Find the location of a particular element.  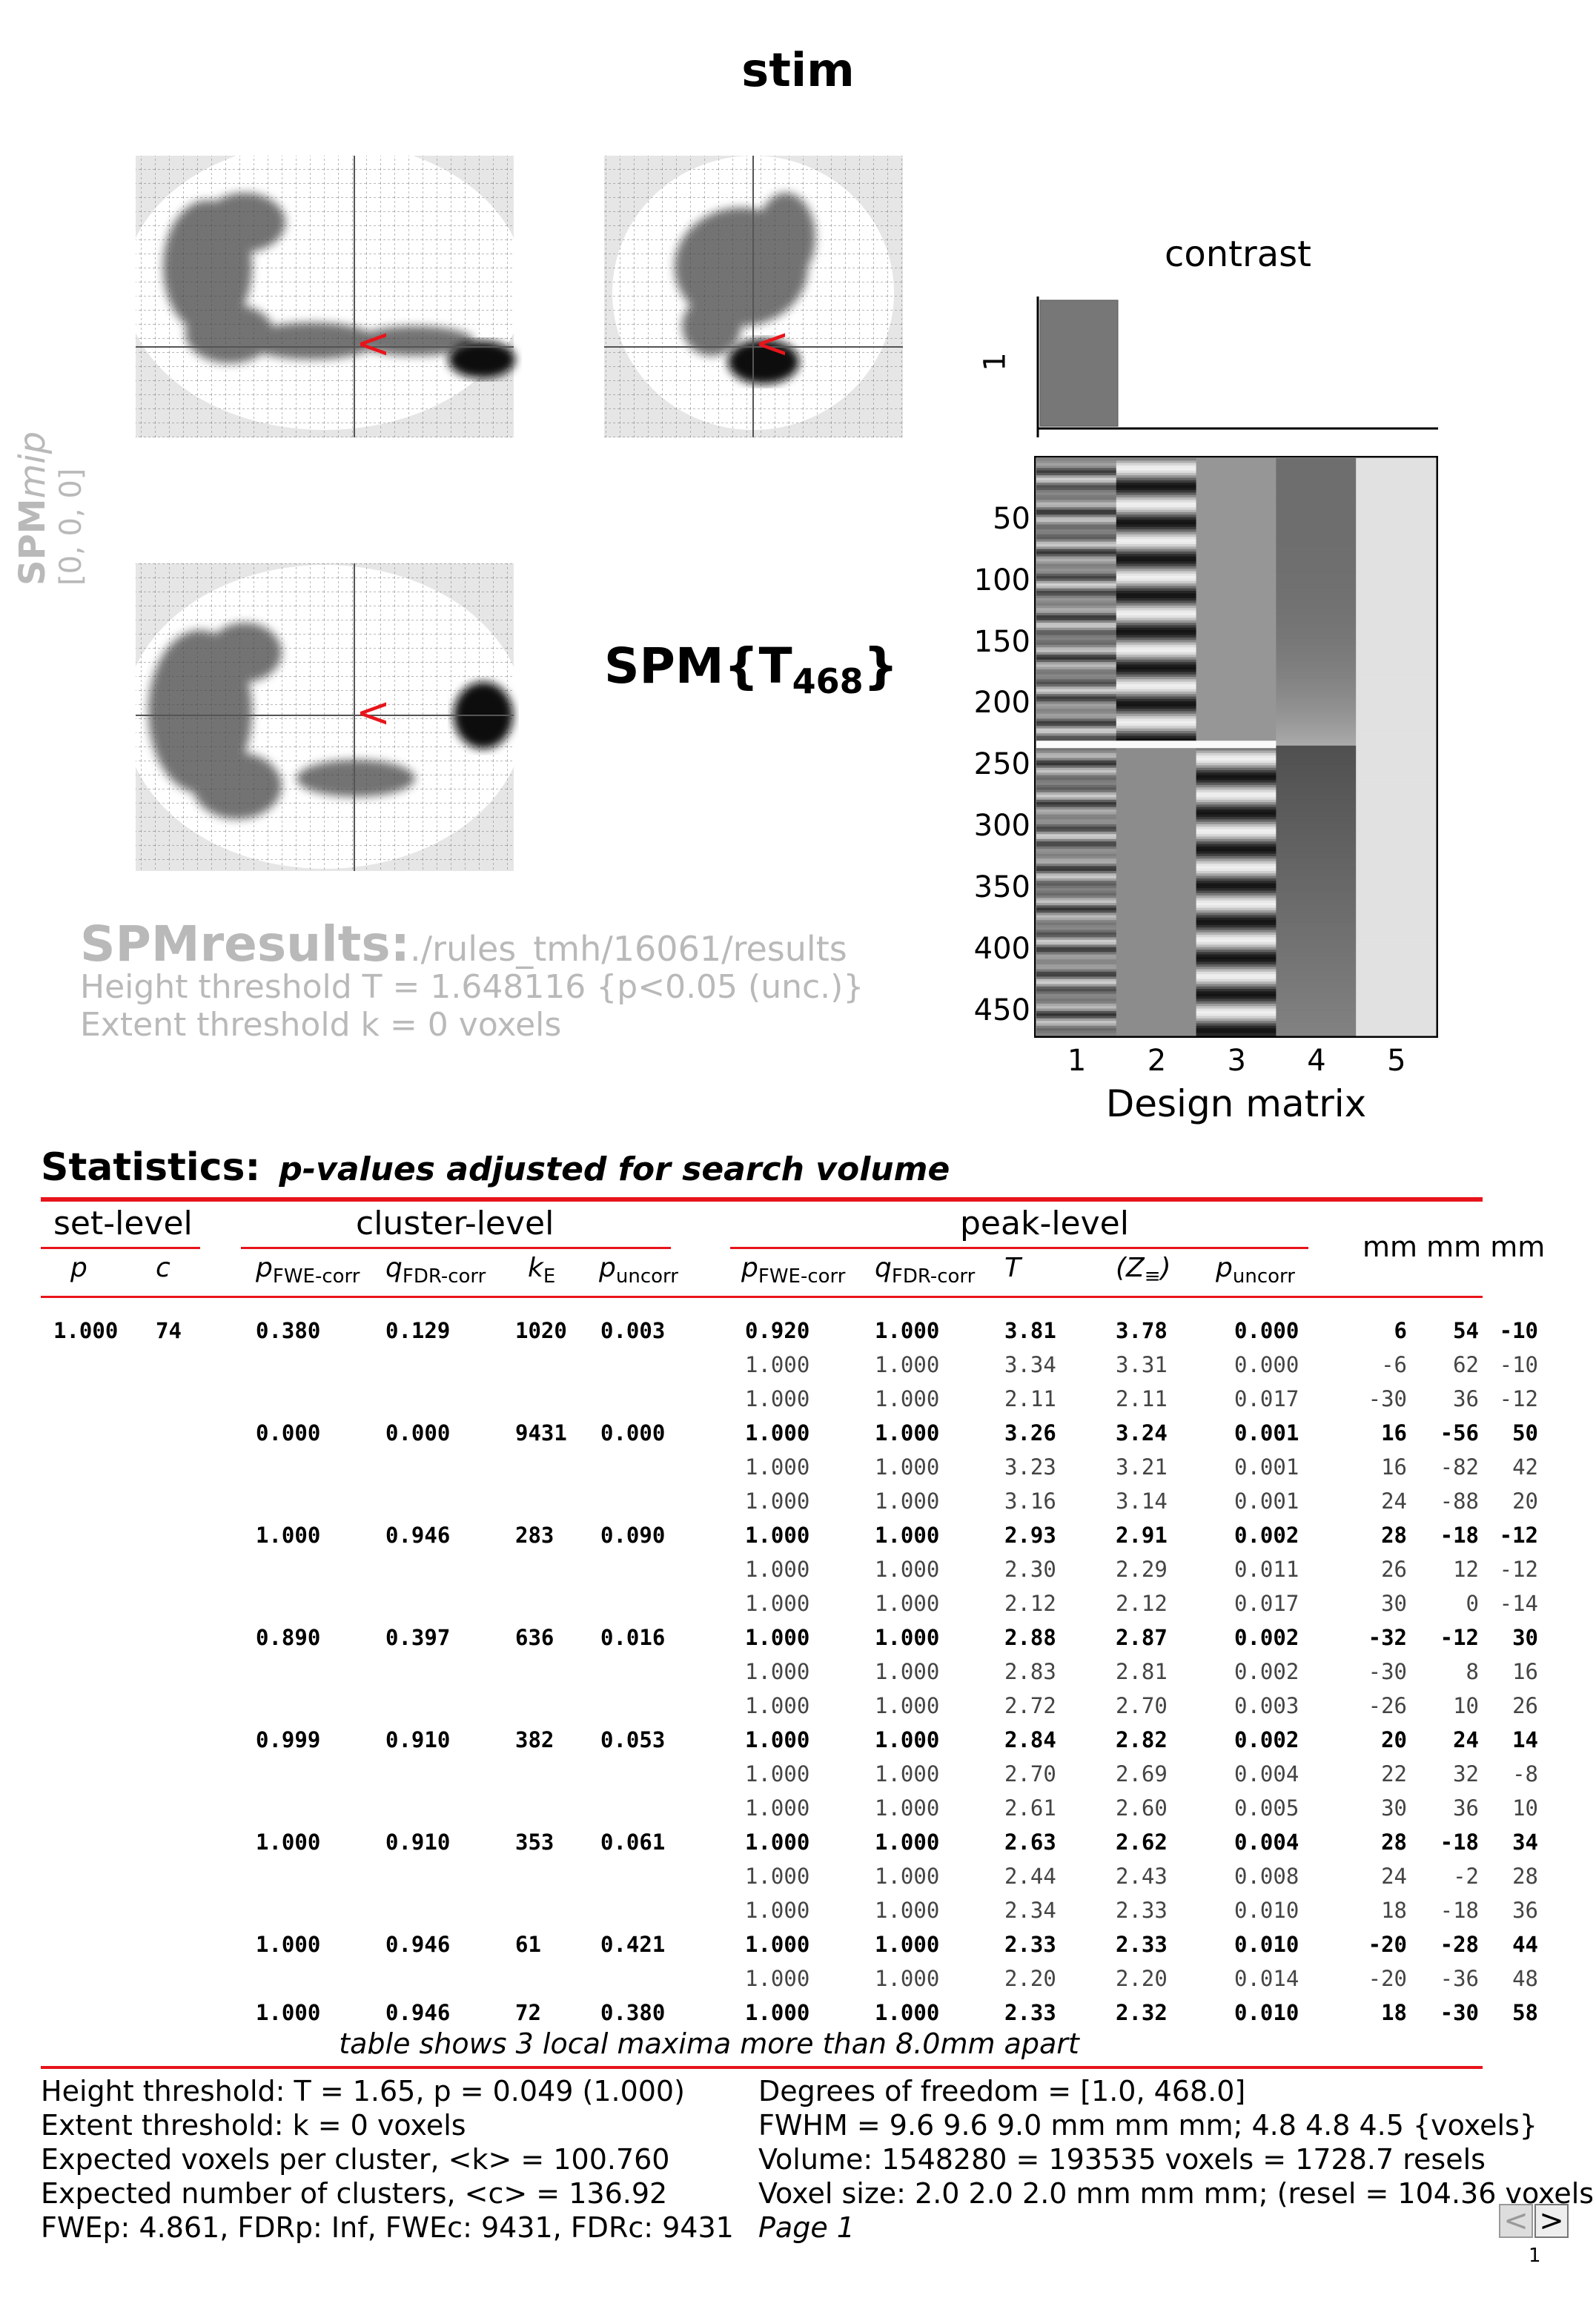

table-cell-cl3: 0.016 is located at coordinates (633, 1637).